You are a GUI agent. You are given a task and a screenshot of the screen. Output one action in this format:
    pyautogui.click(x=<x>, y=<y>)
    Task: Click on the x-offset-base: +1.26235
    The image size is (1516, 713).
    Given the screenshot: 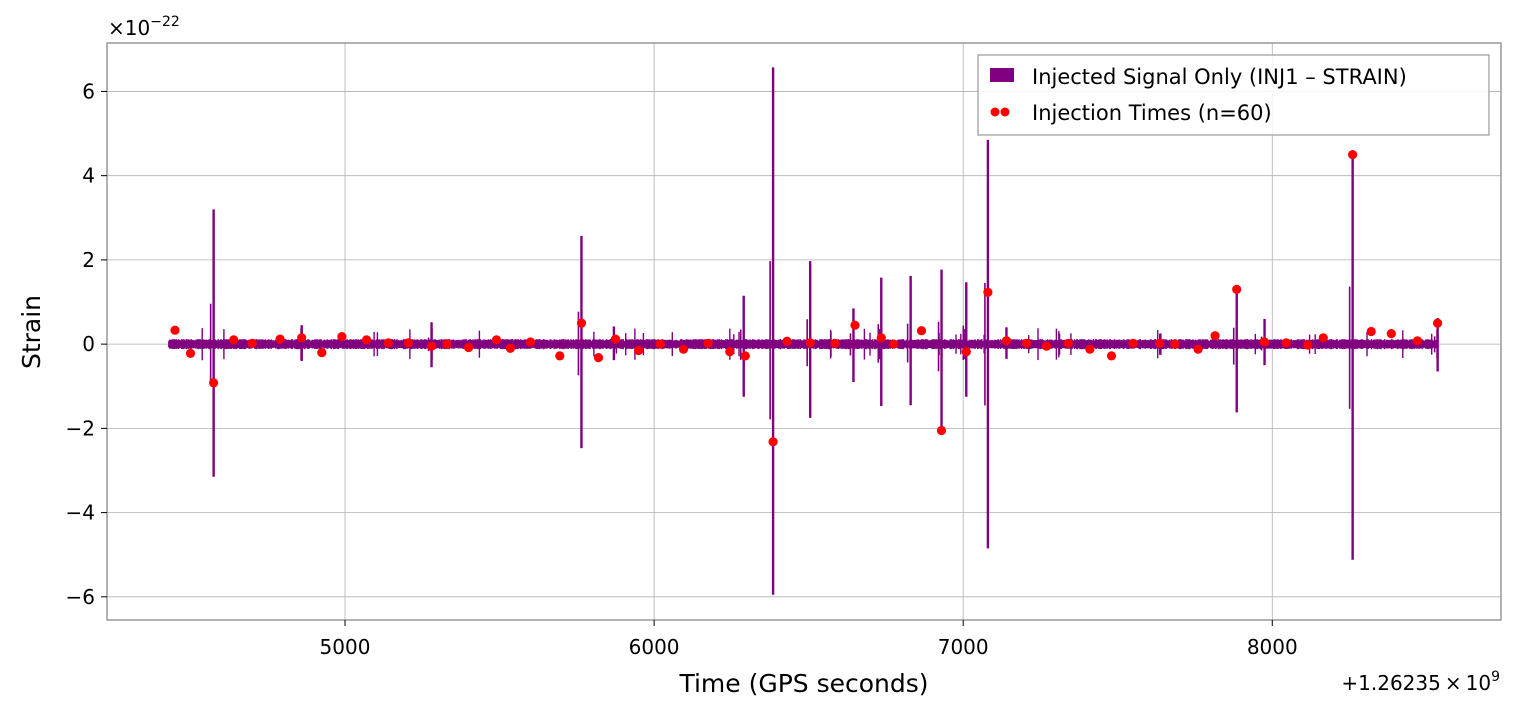 What is the action you would take?
    pyautogui.click(x=1390, y=683)
    